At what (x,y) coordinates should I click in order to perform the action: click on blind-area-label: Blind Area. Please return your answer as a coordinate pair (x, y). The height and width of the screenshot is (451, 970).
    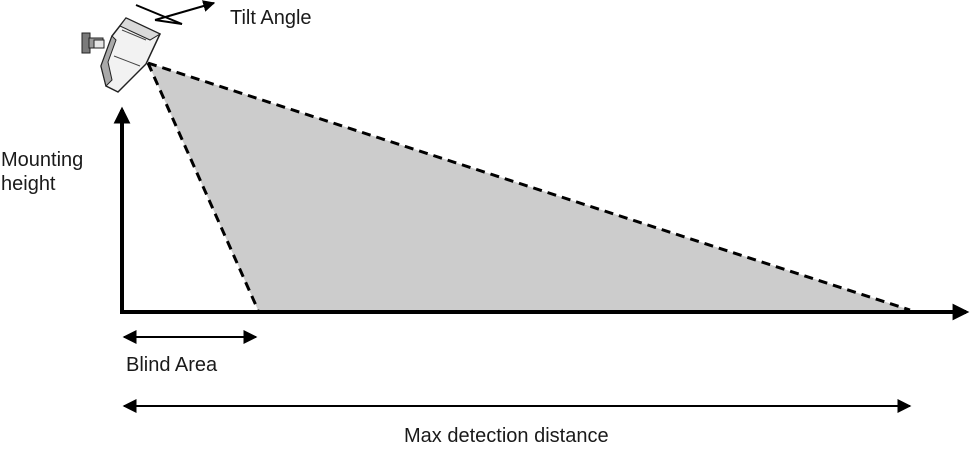
    Looking at the image, I should click on (172, 365).